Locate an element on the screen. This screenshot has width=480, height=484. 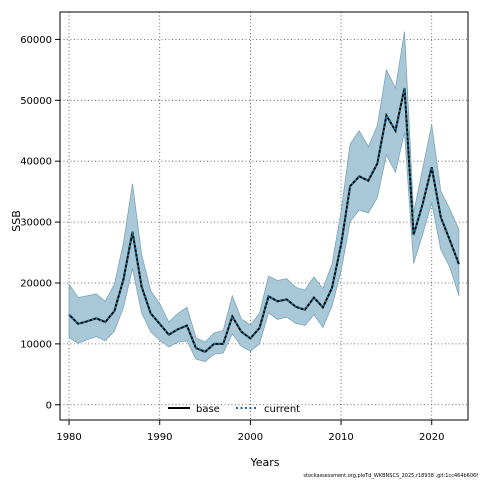
y-tick-label: 10000 is located at coordinates (36, 344).